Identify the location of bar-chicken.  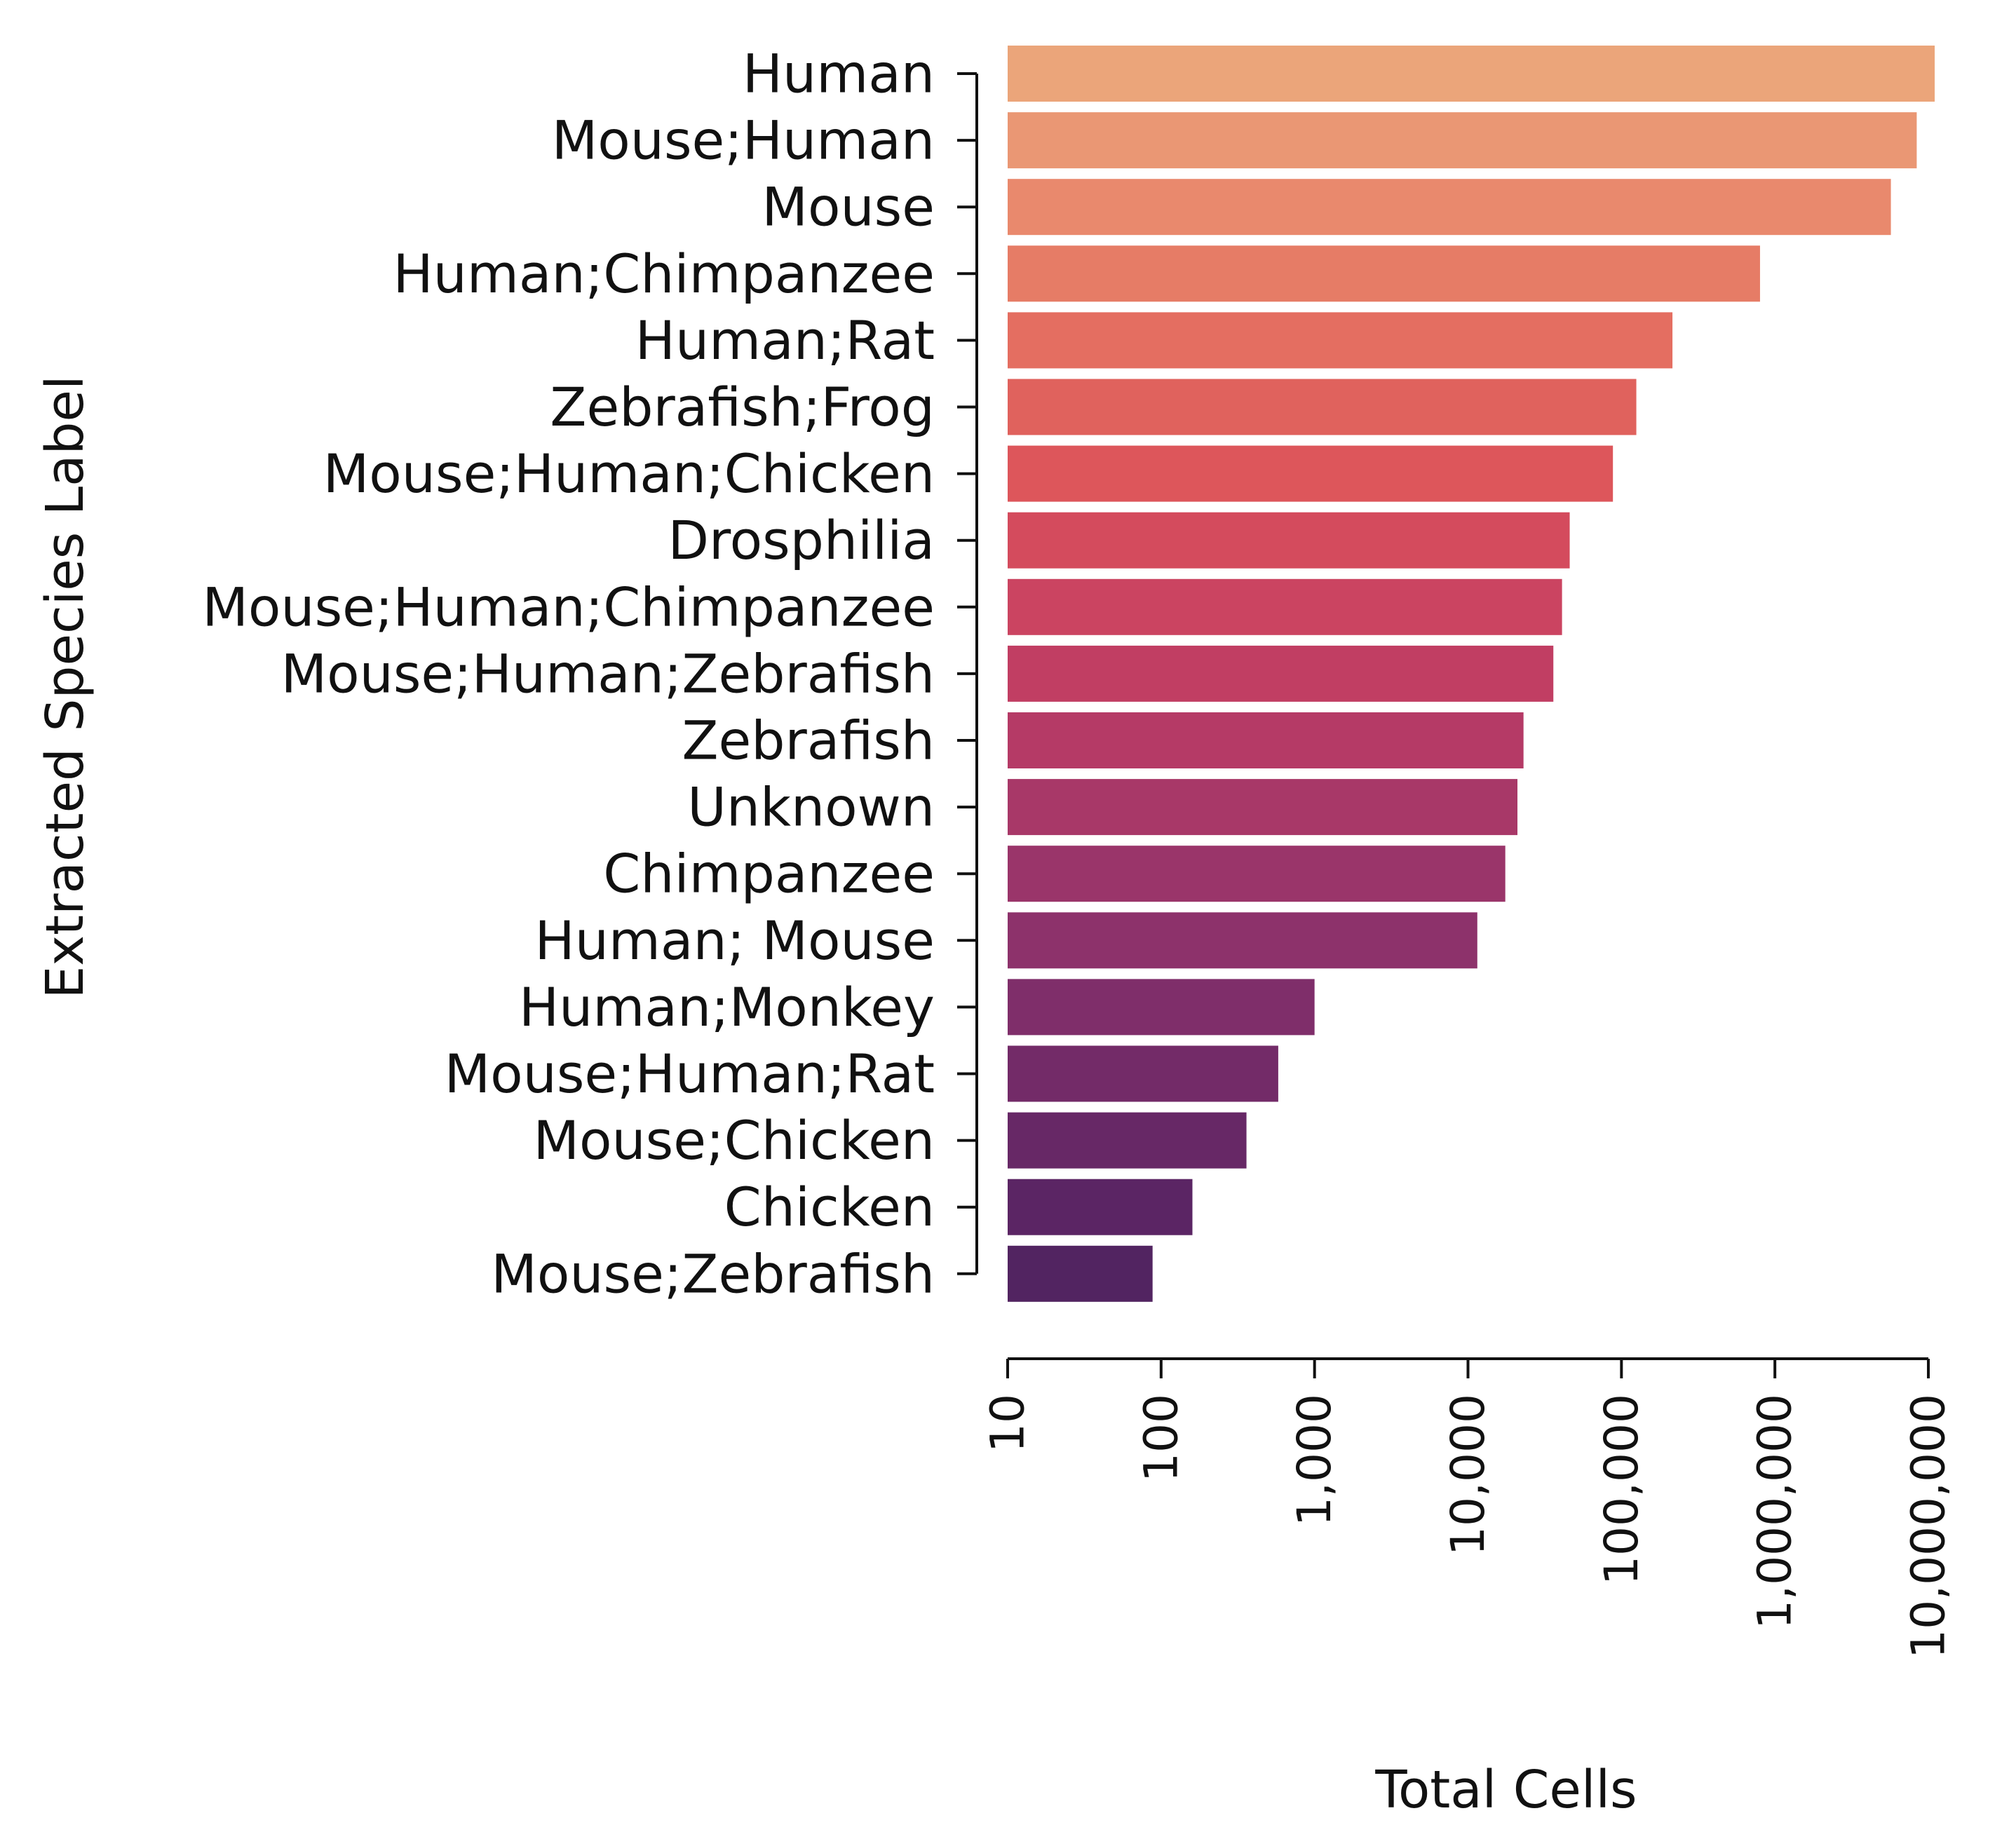
(1100, 1207).